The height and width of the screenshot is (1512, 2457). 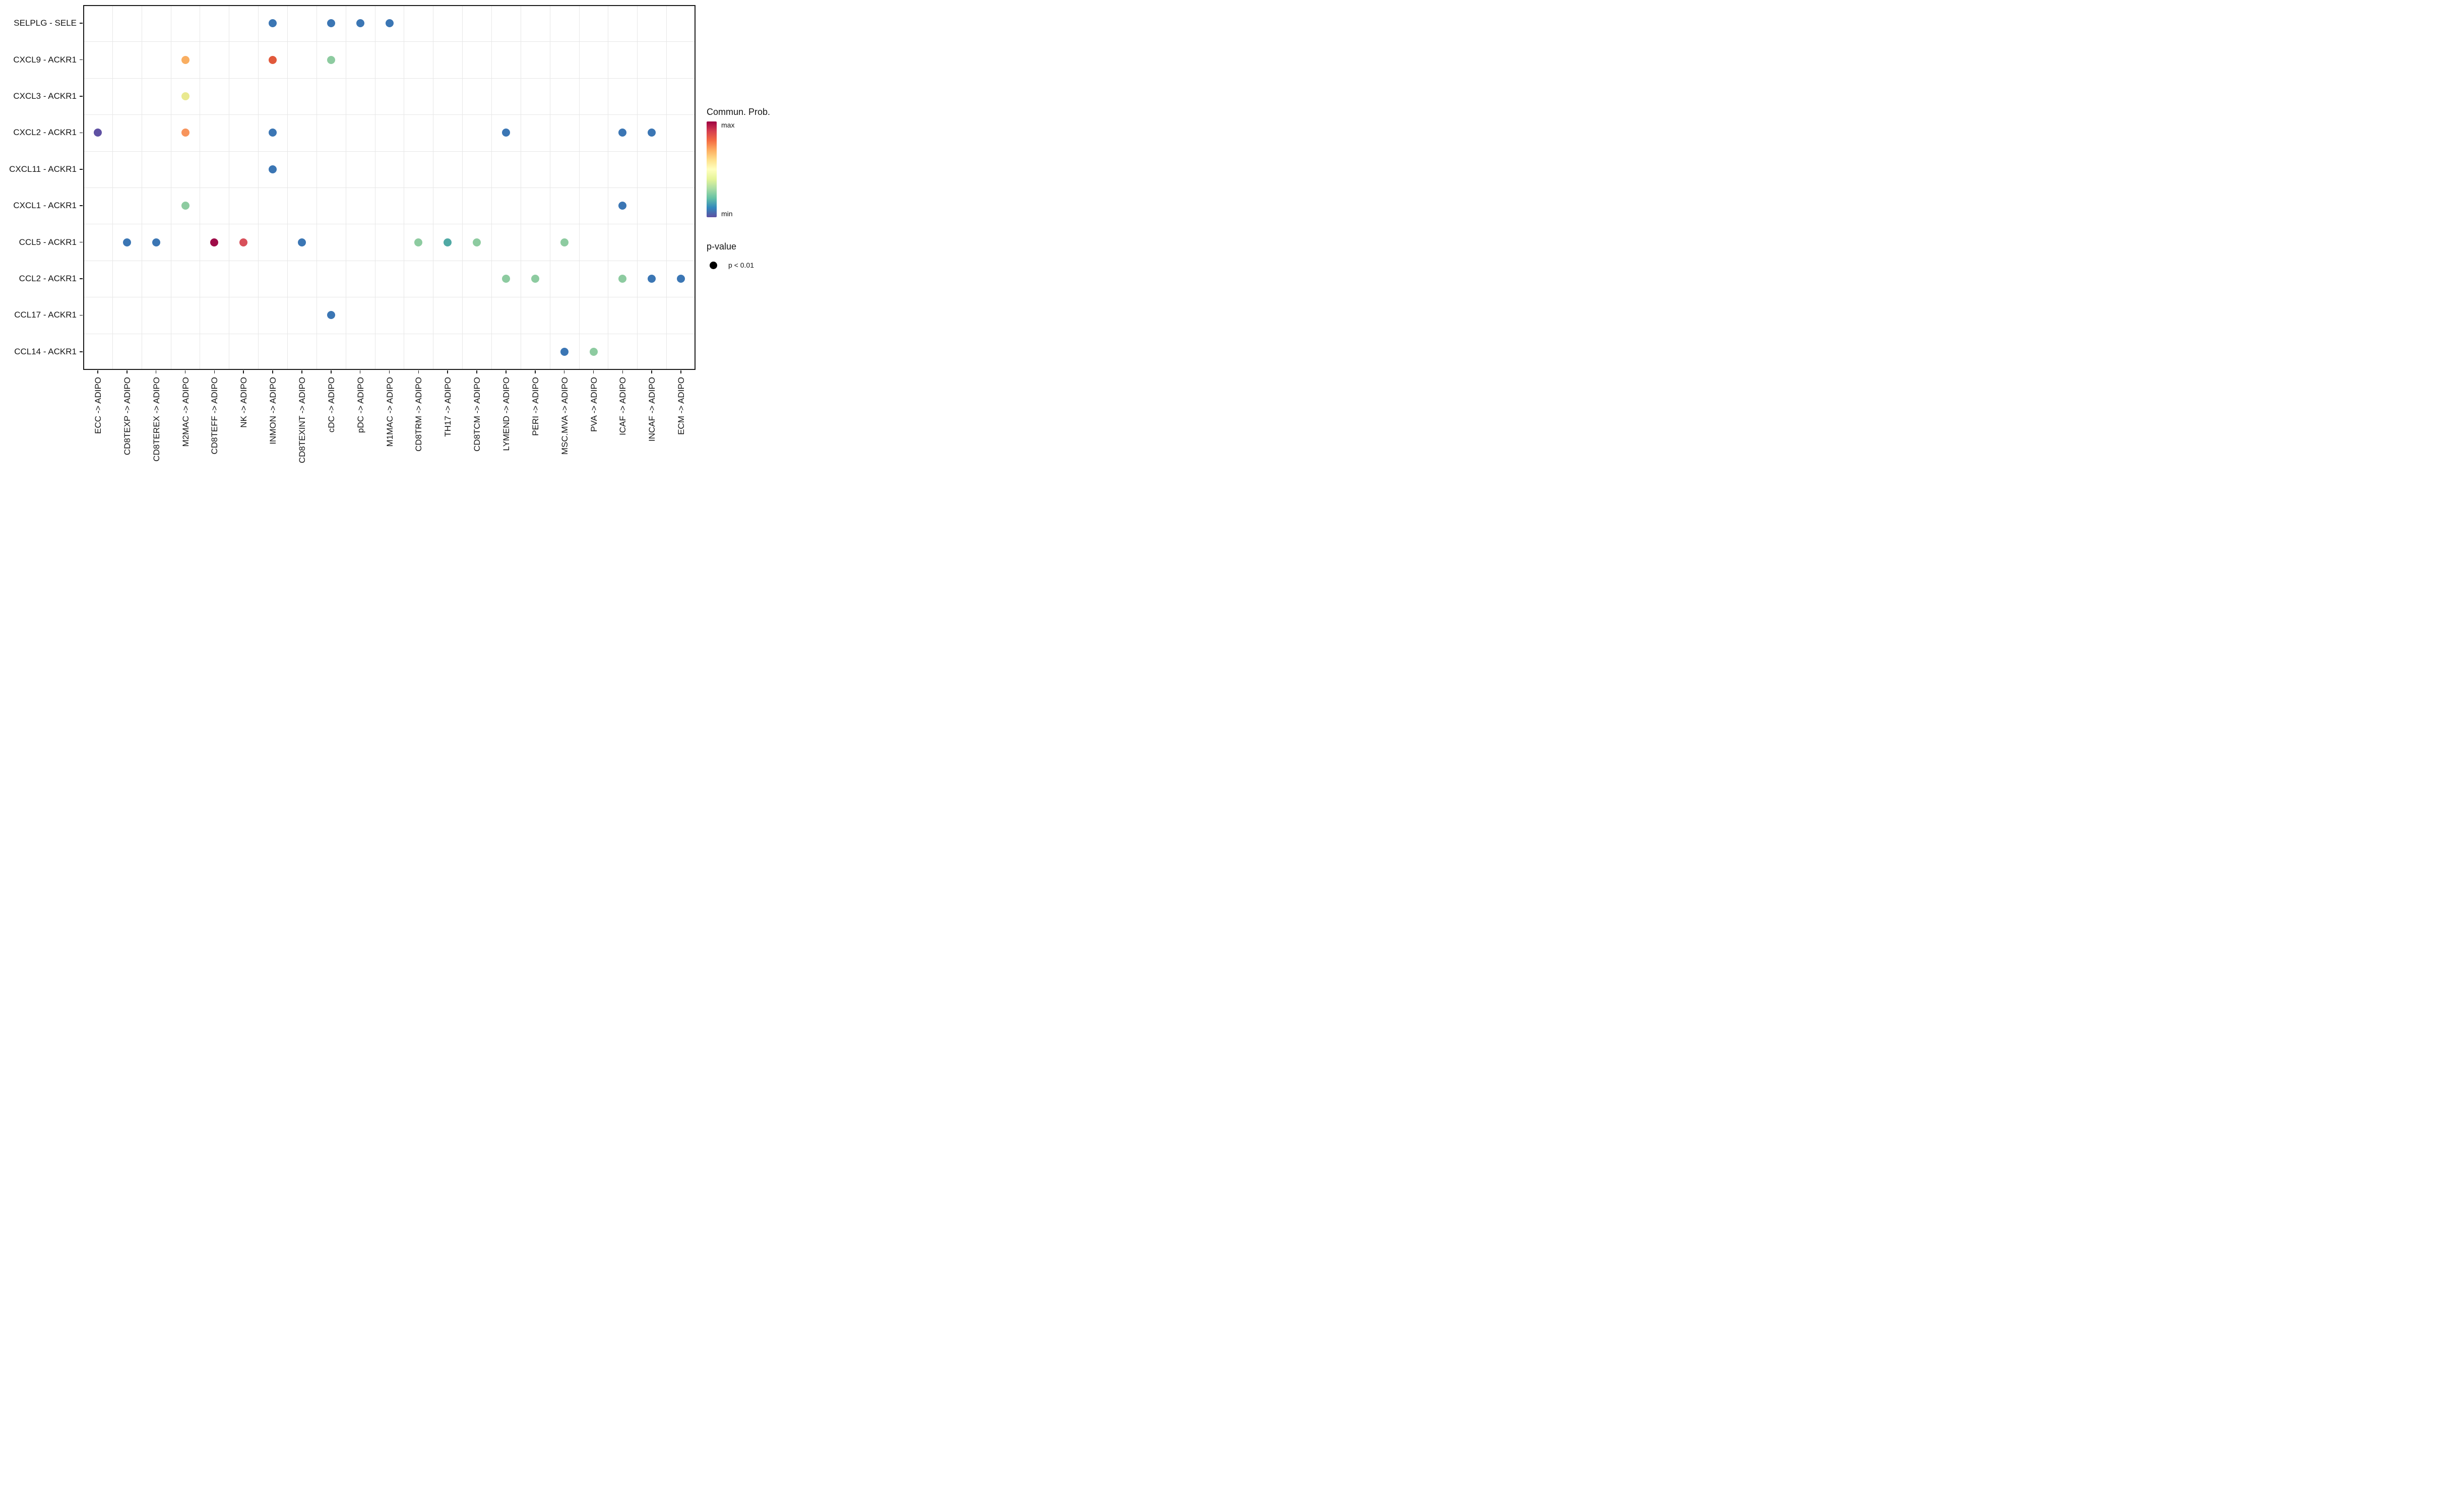 I want to click on x-axis-label: TH17 -> ADIPO, so click(x=448, y=407).